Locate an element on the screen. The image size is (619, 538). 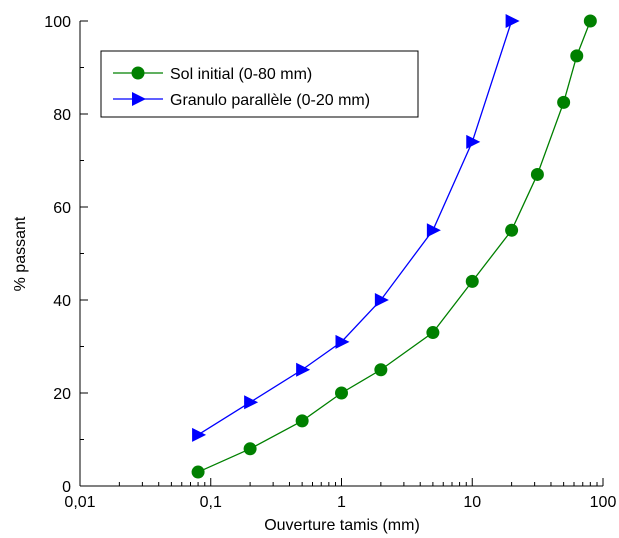
legend-box is located at coordinates (259, 84).